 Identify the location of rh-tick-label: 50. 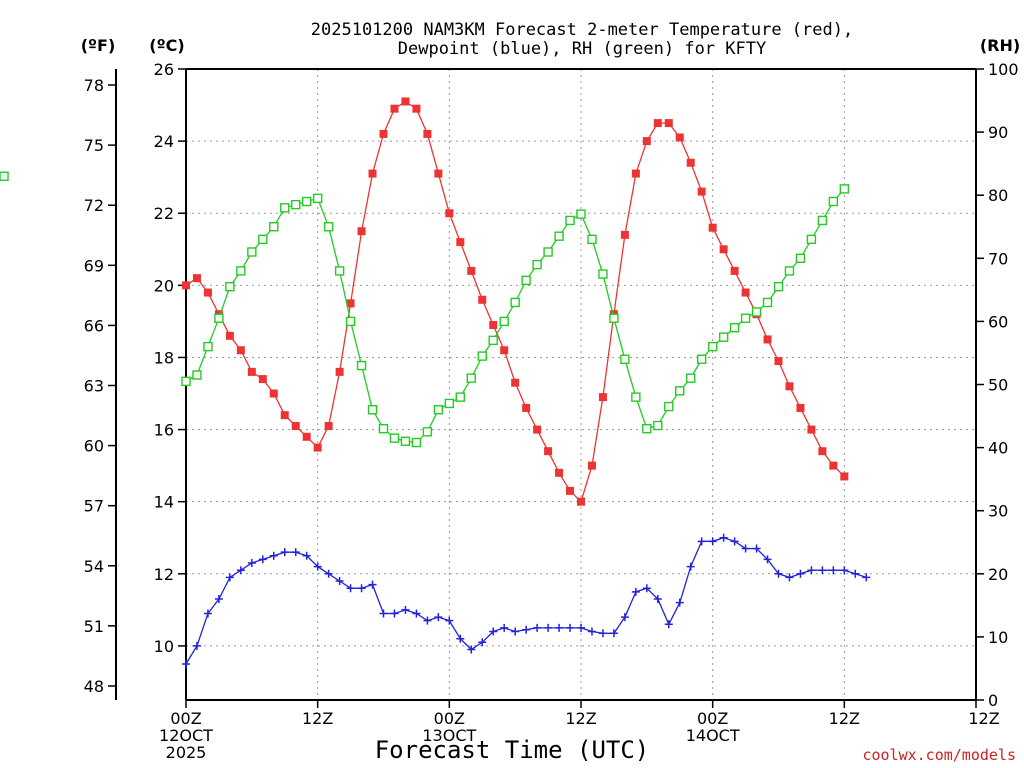
(998, 385).